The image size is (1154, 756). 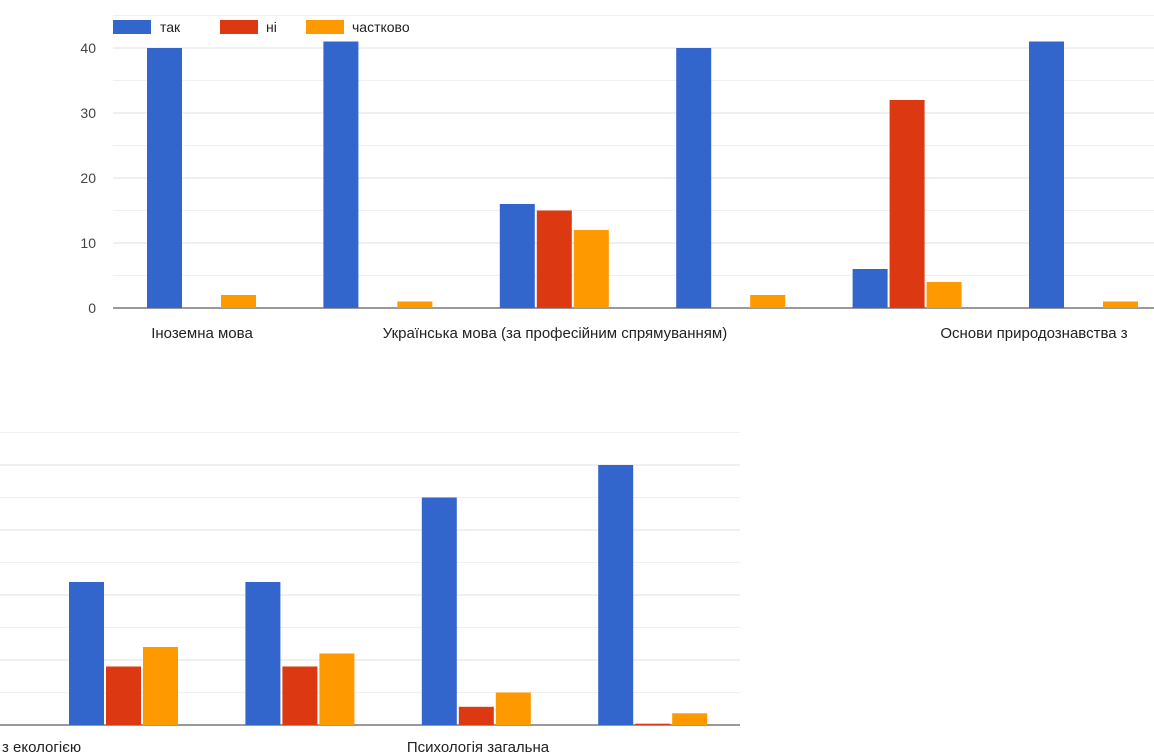 What do you see at coordinates (41, 747) in the screenshot?
I see `x-category-label: з екологією` at bounding box center [41, 747].